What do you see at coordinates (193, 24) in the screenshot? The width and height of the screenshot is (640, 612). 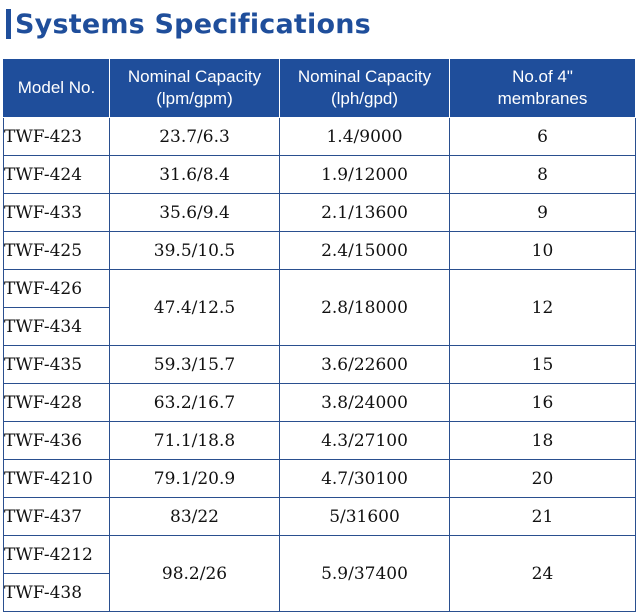 I see `page-title: Systems Specifications` at bounding box center [193, 24].